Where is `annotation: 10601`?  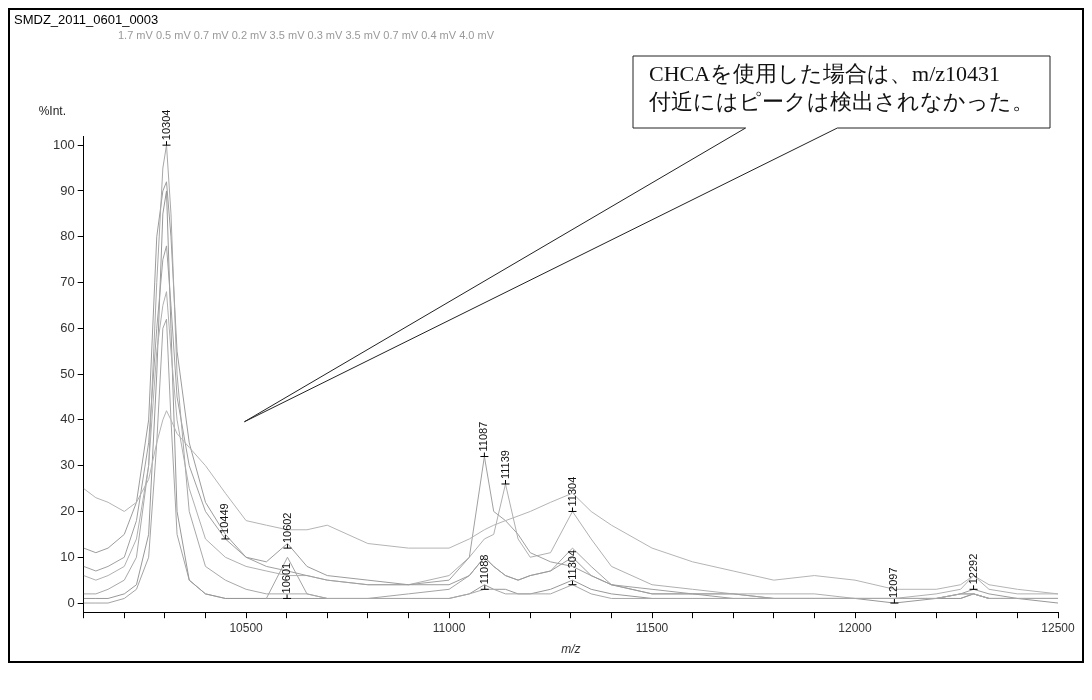
annotation: 10601 is located at coordinates (286, 578).